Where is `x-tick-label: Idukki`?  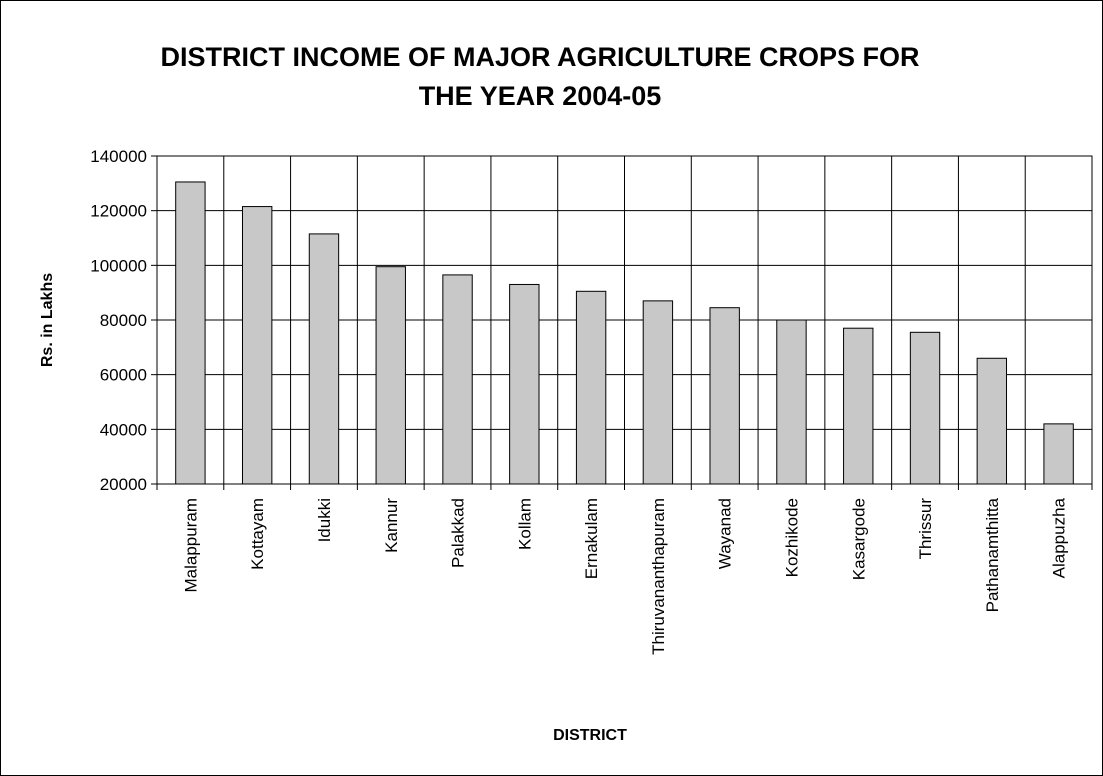
x-tick-label: Idukki is located at coordinates (324, 520).